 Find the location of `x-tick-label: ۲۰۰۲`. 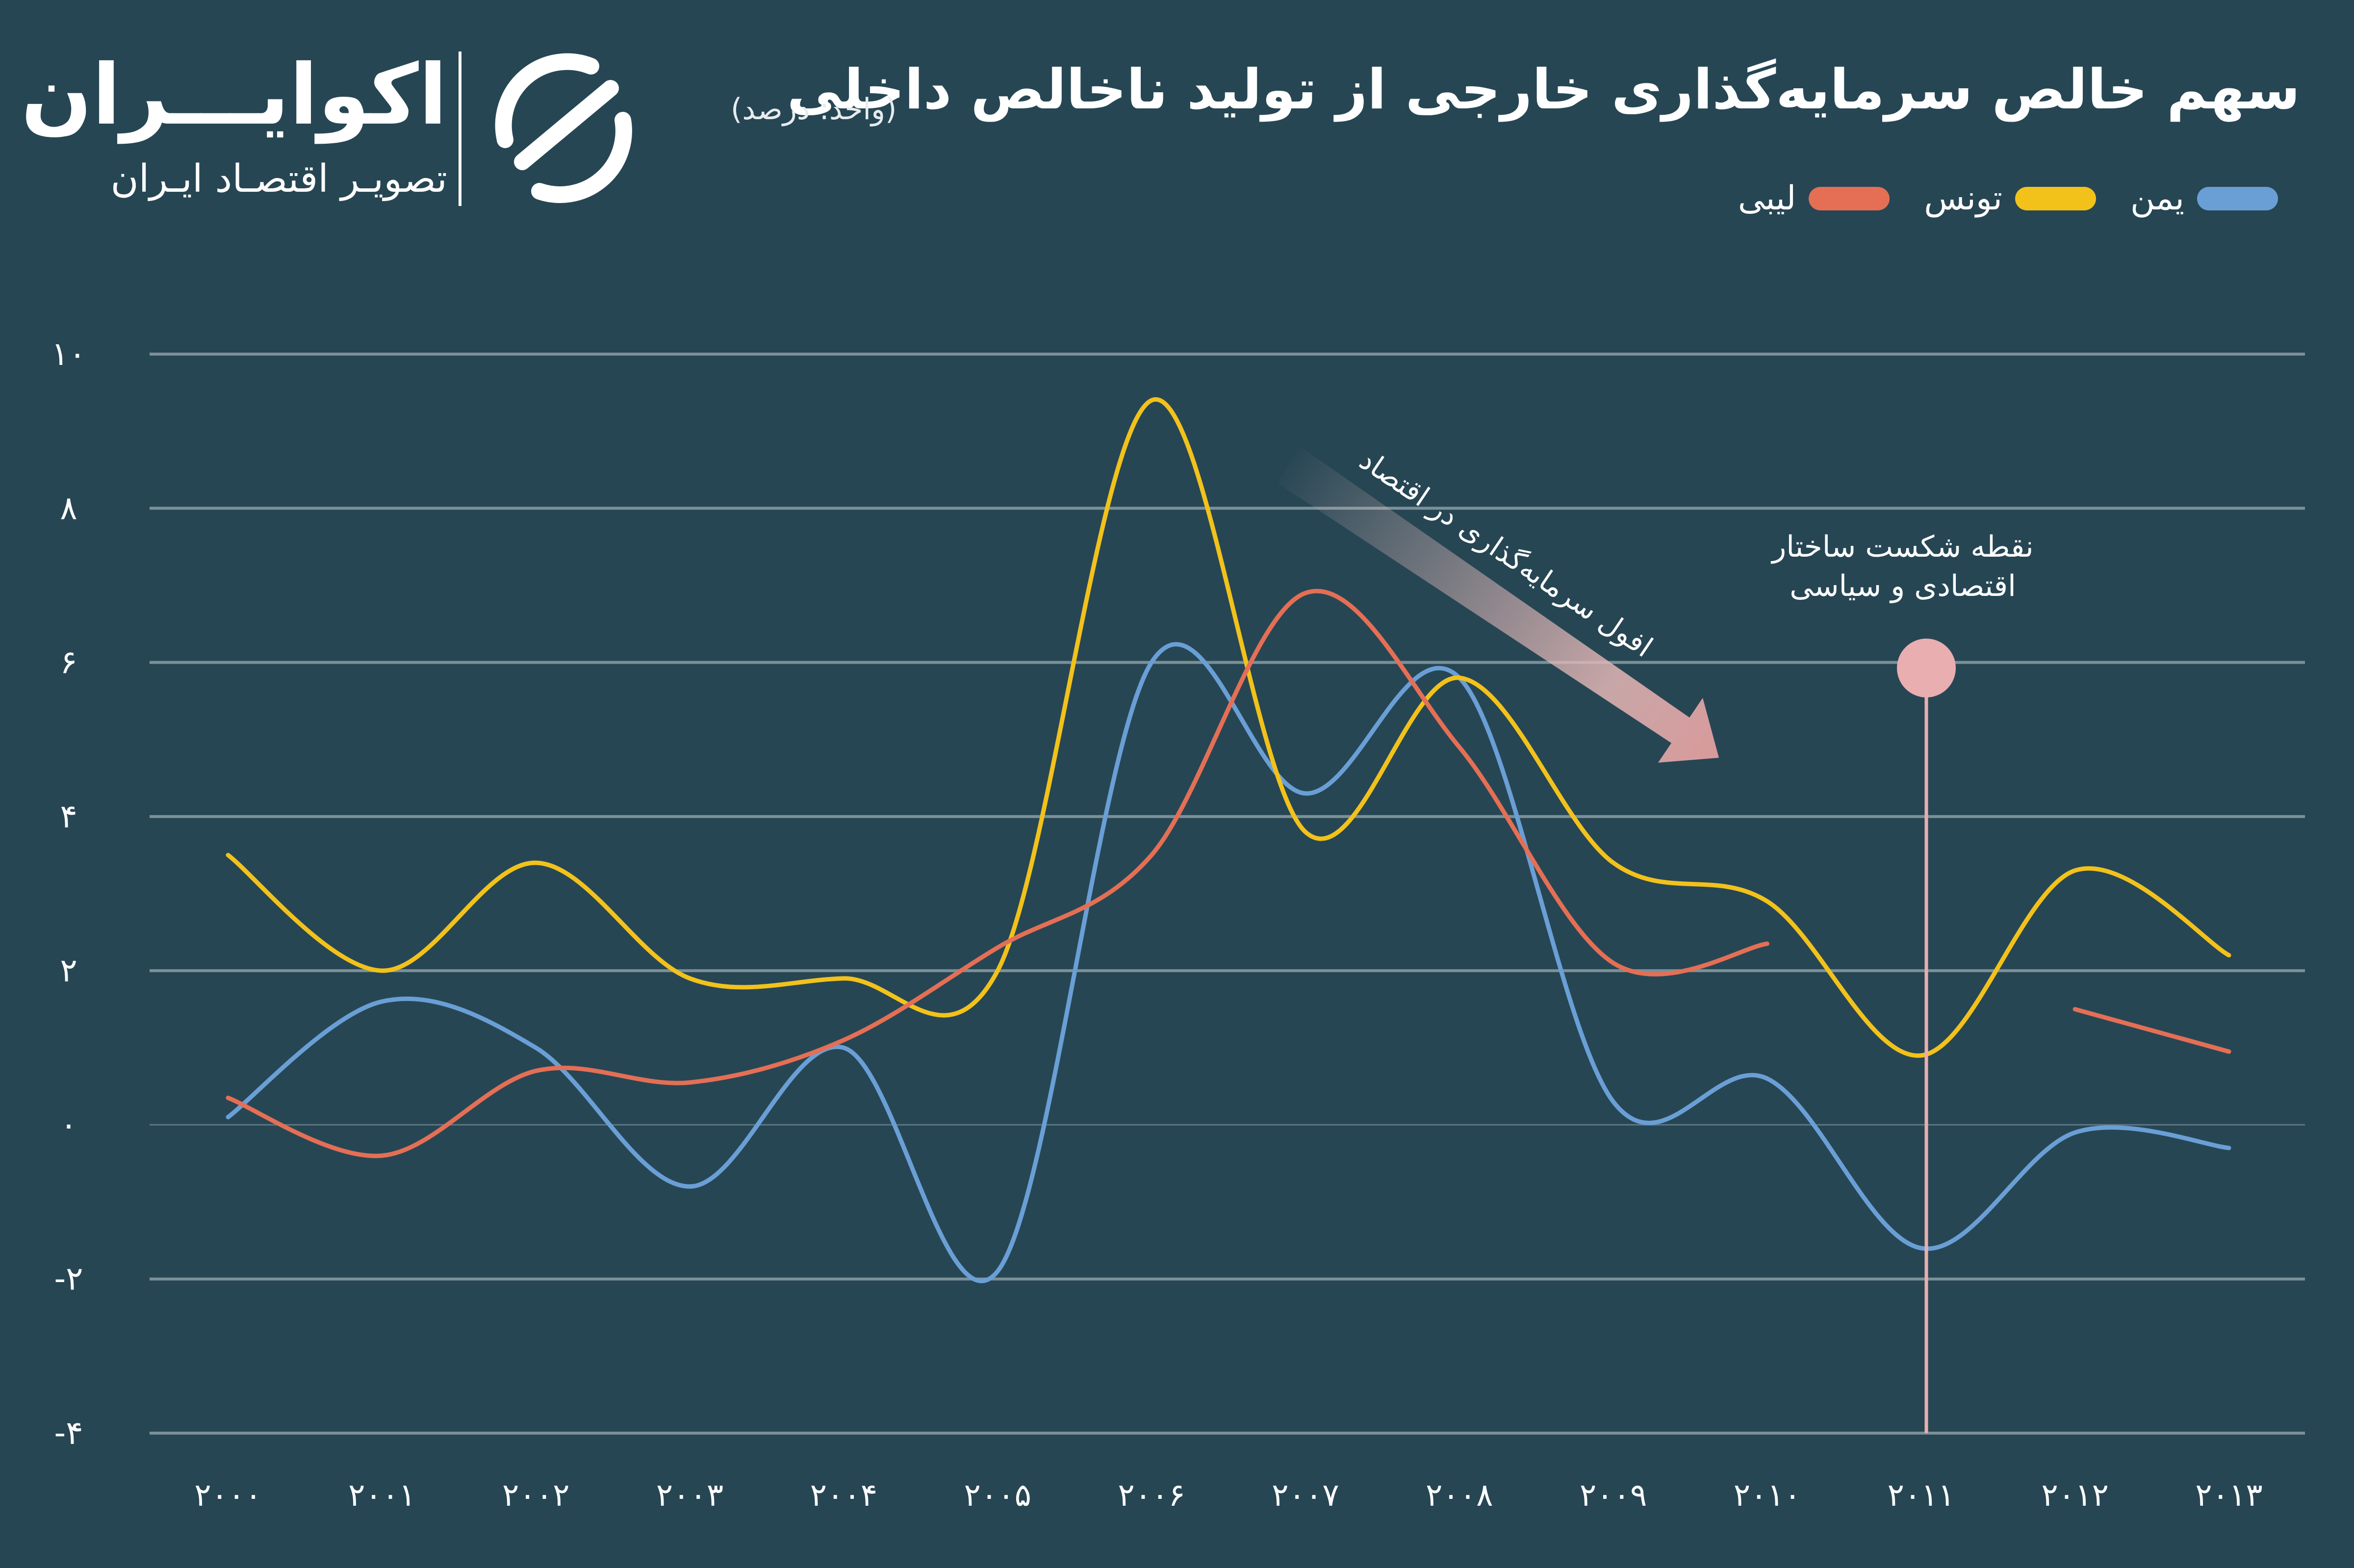

x-tick-label: ۲۰۰۲ is located at coordinates (536, 1496).